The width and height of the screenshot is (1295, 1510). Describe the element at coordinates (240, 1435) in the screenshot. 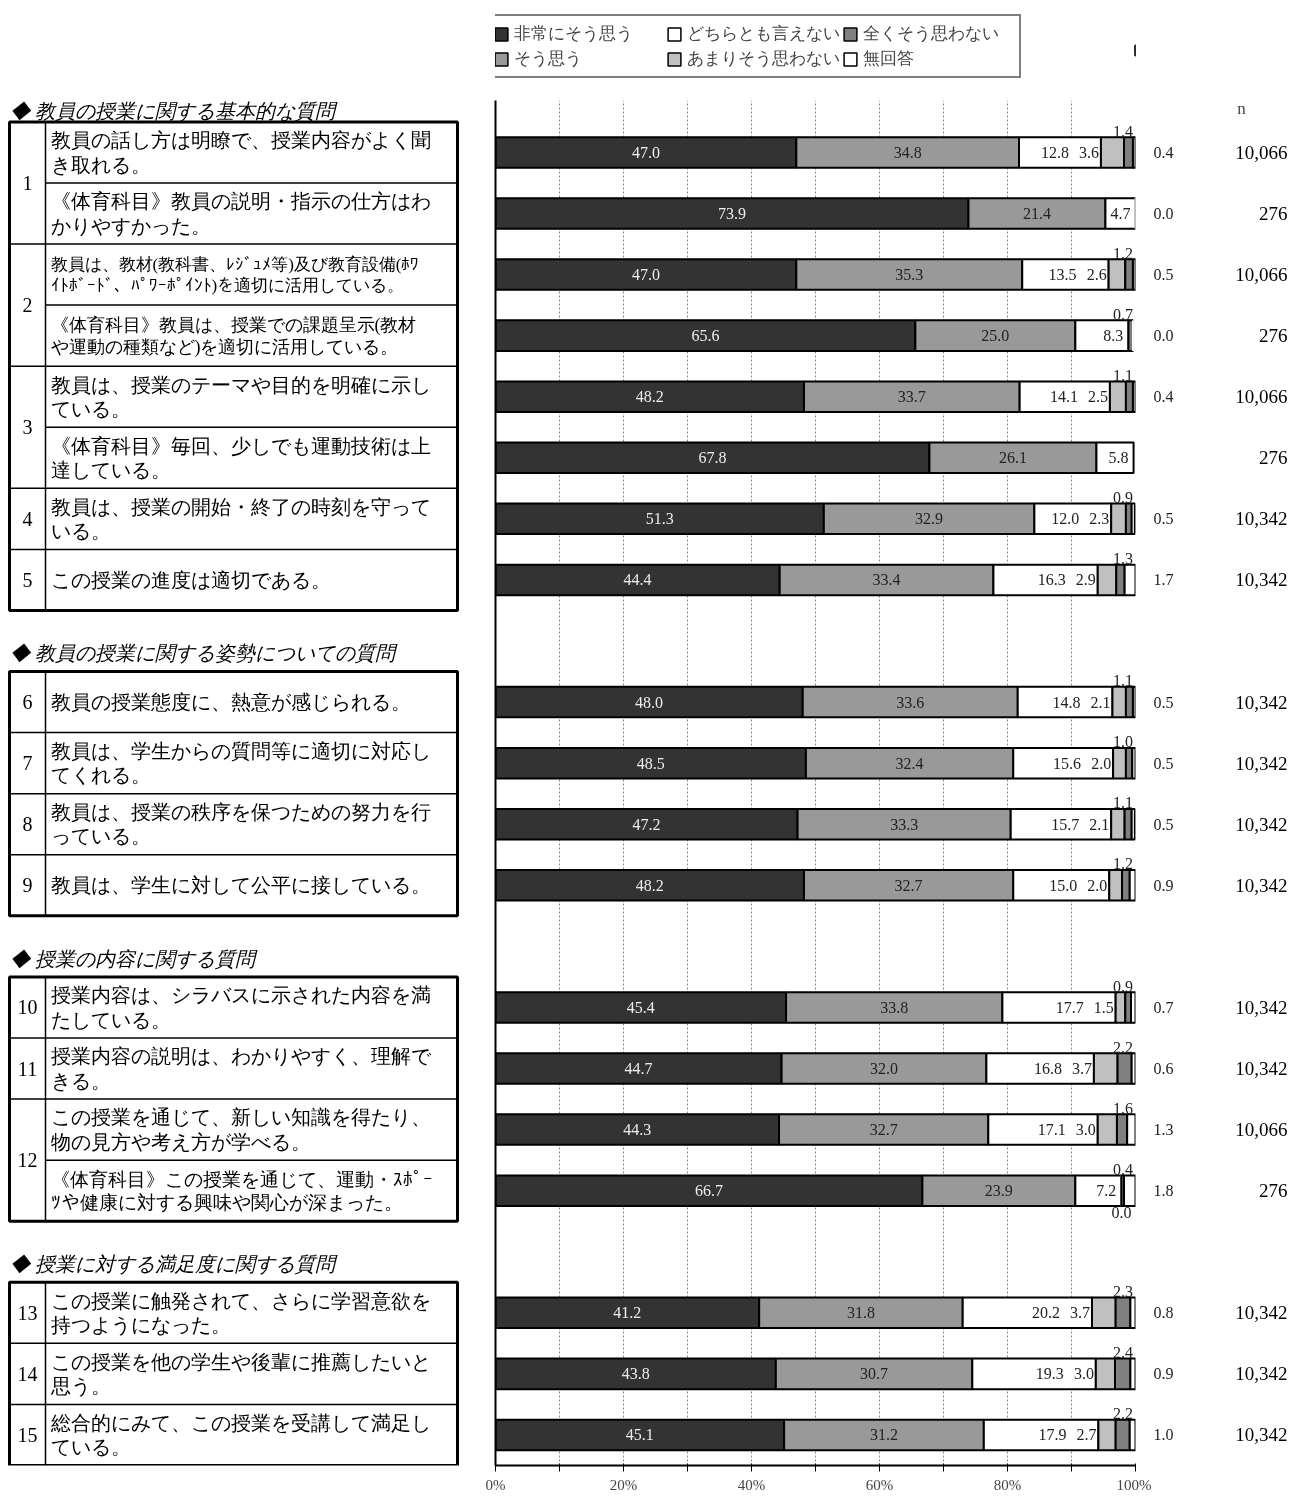

I see `y-tick-label: 総合的にみて、この授業を受講して満足している。` at that location.